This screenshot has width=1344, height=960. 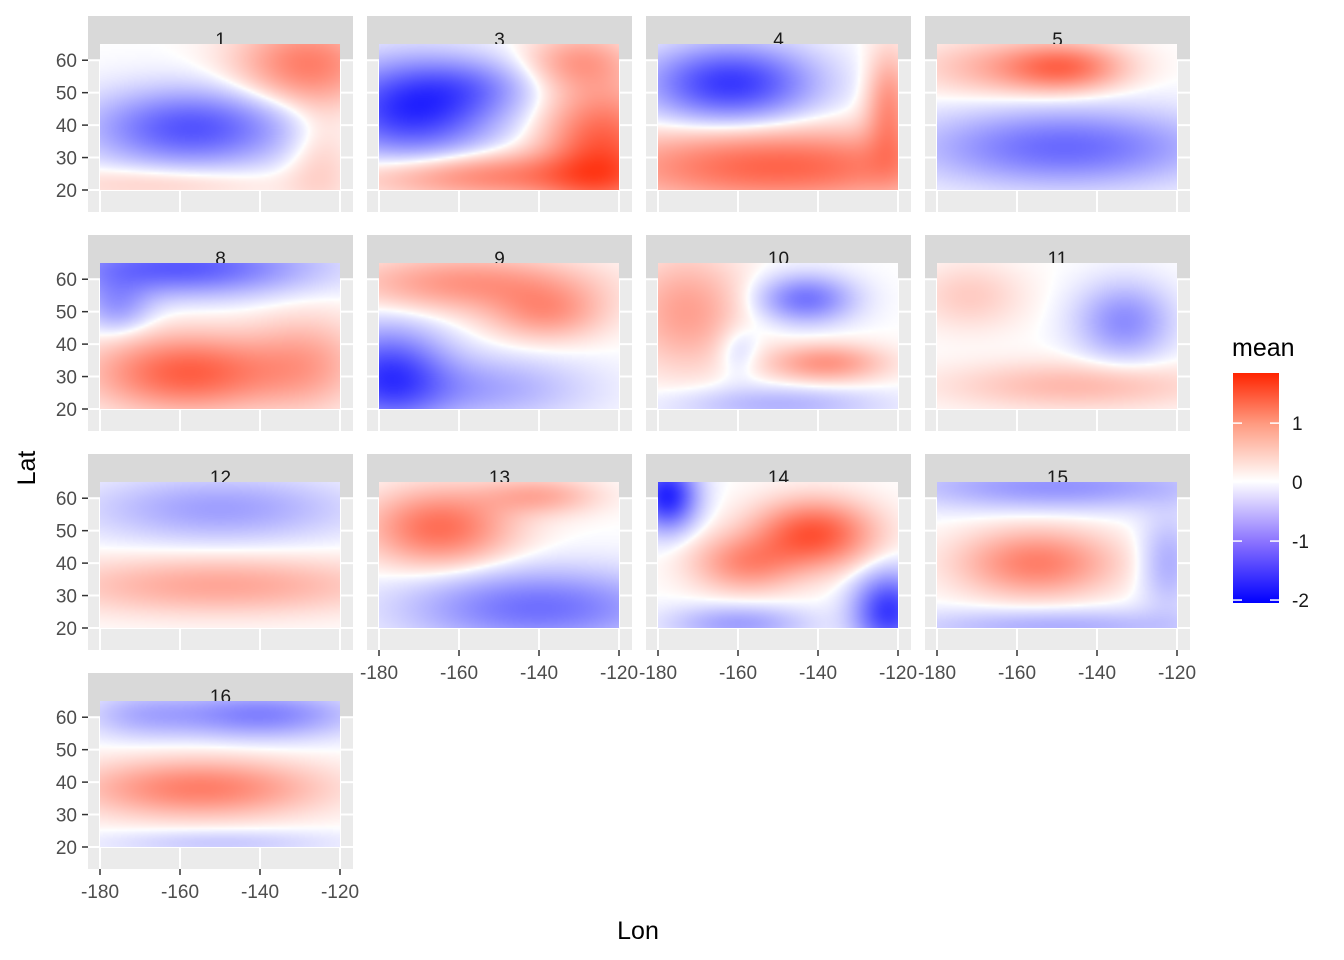 I want to click on facet-panel-3: 3, so click(x=499, y=114).